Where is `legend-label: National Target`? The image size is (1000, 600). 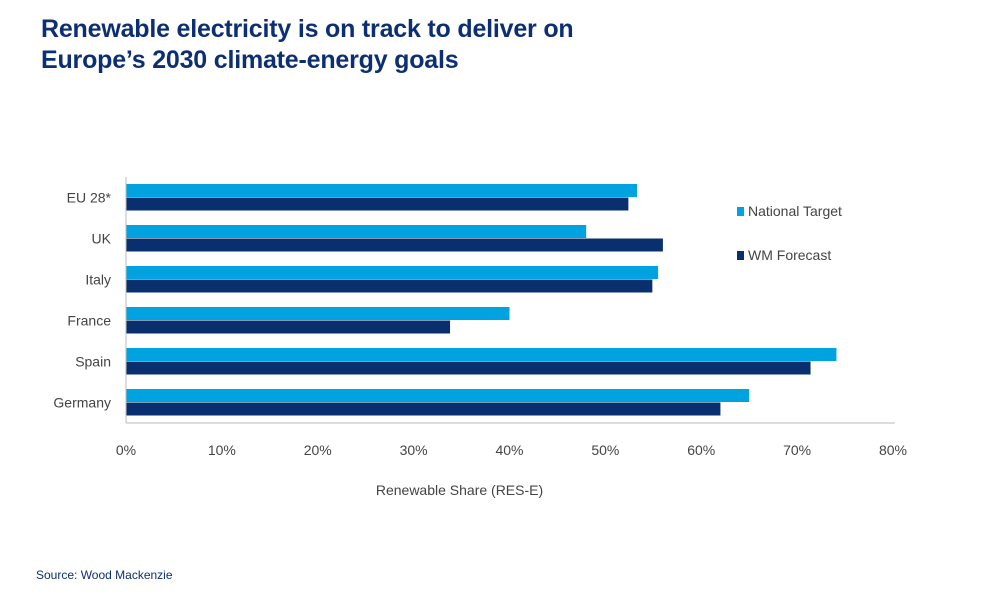
legend-label: National Target is located at coordinates (795, 211).